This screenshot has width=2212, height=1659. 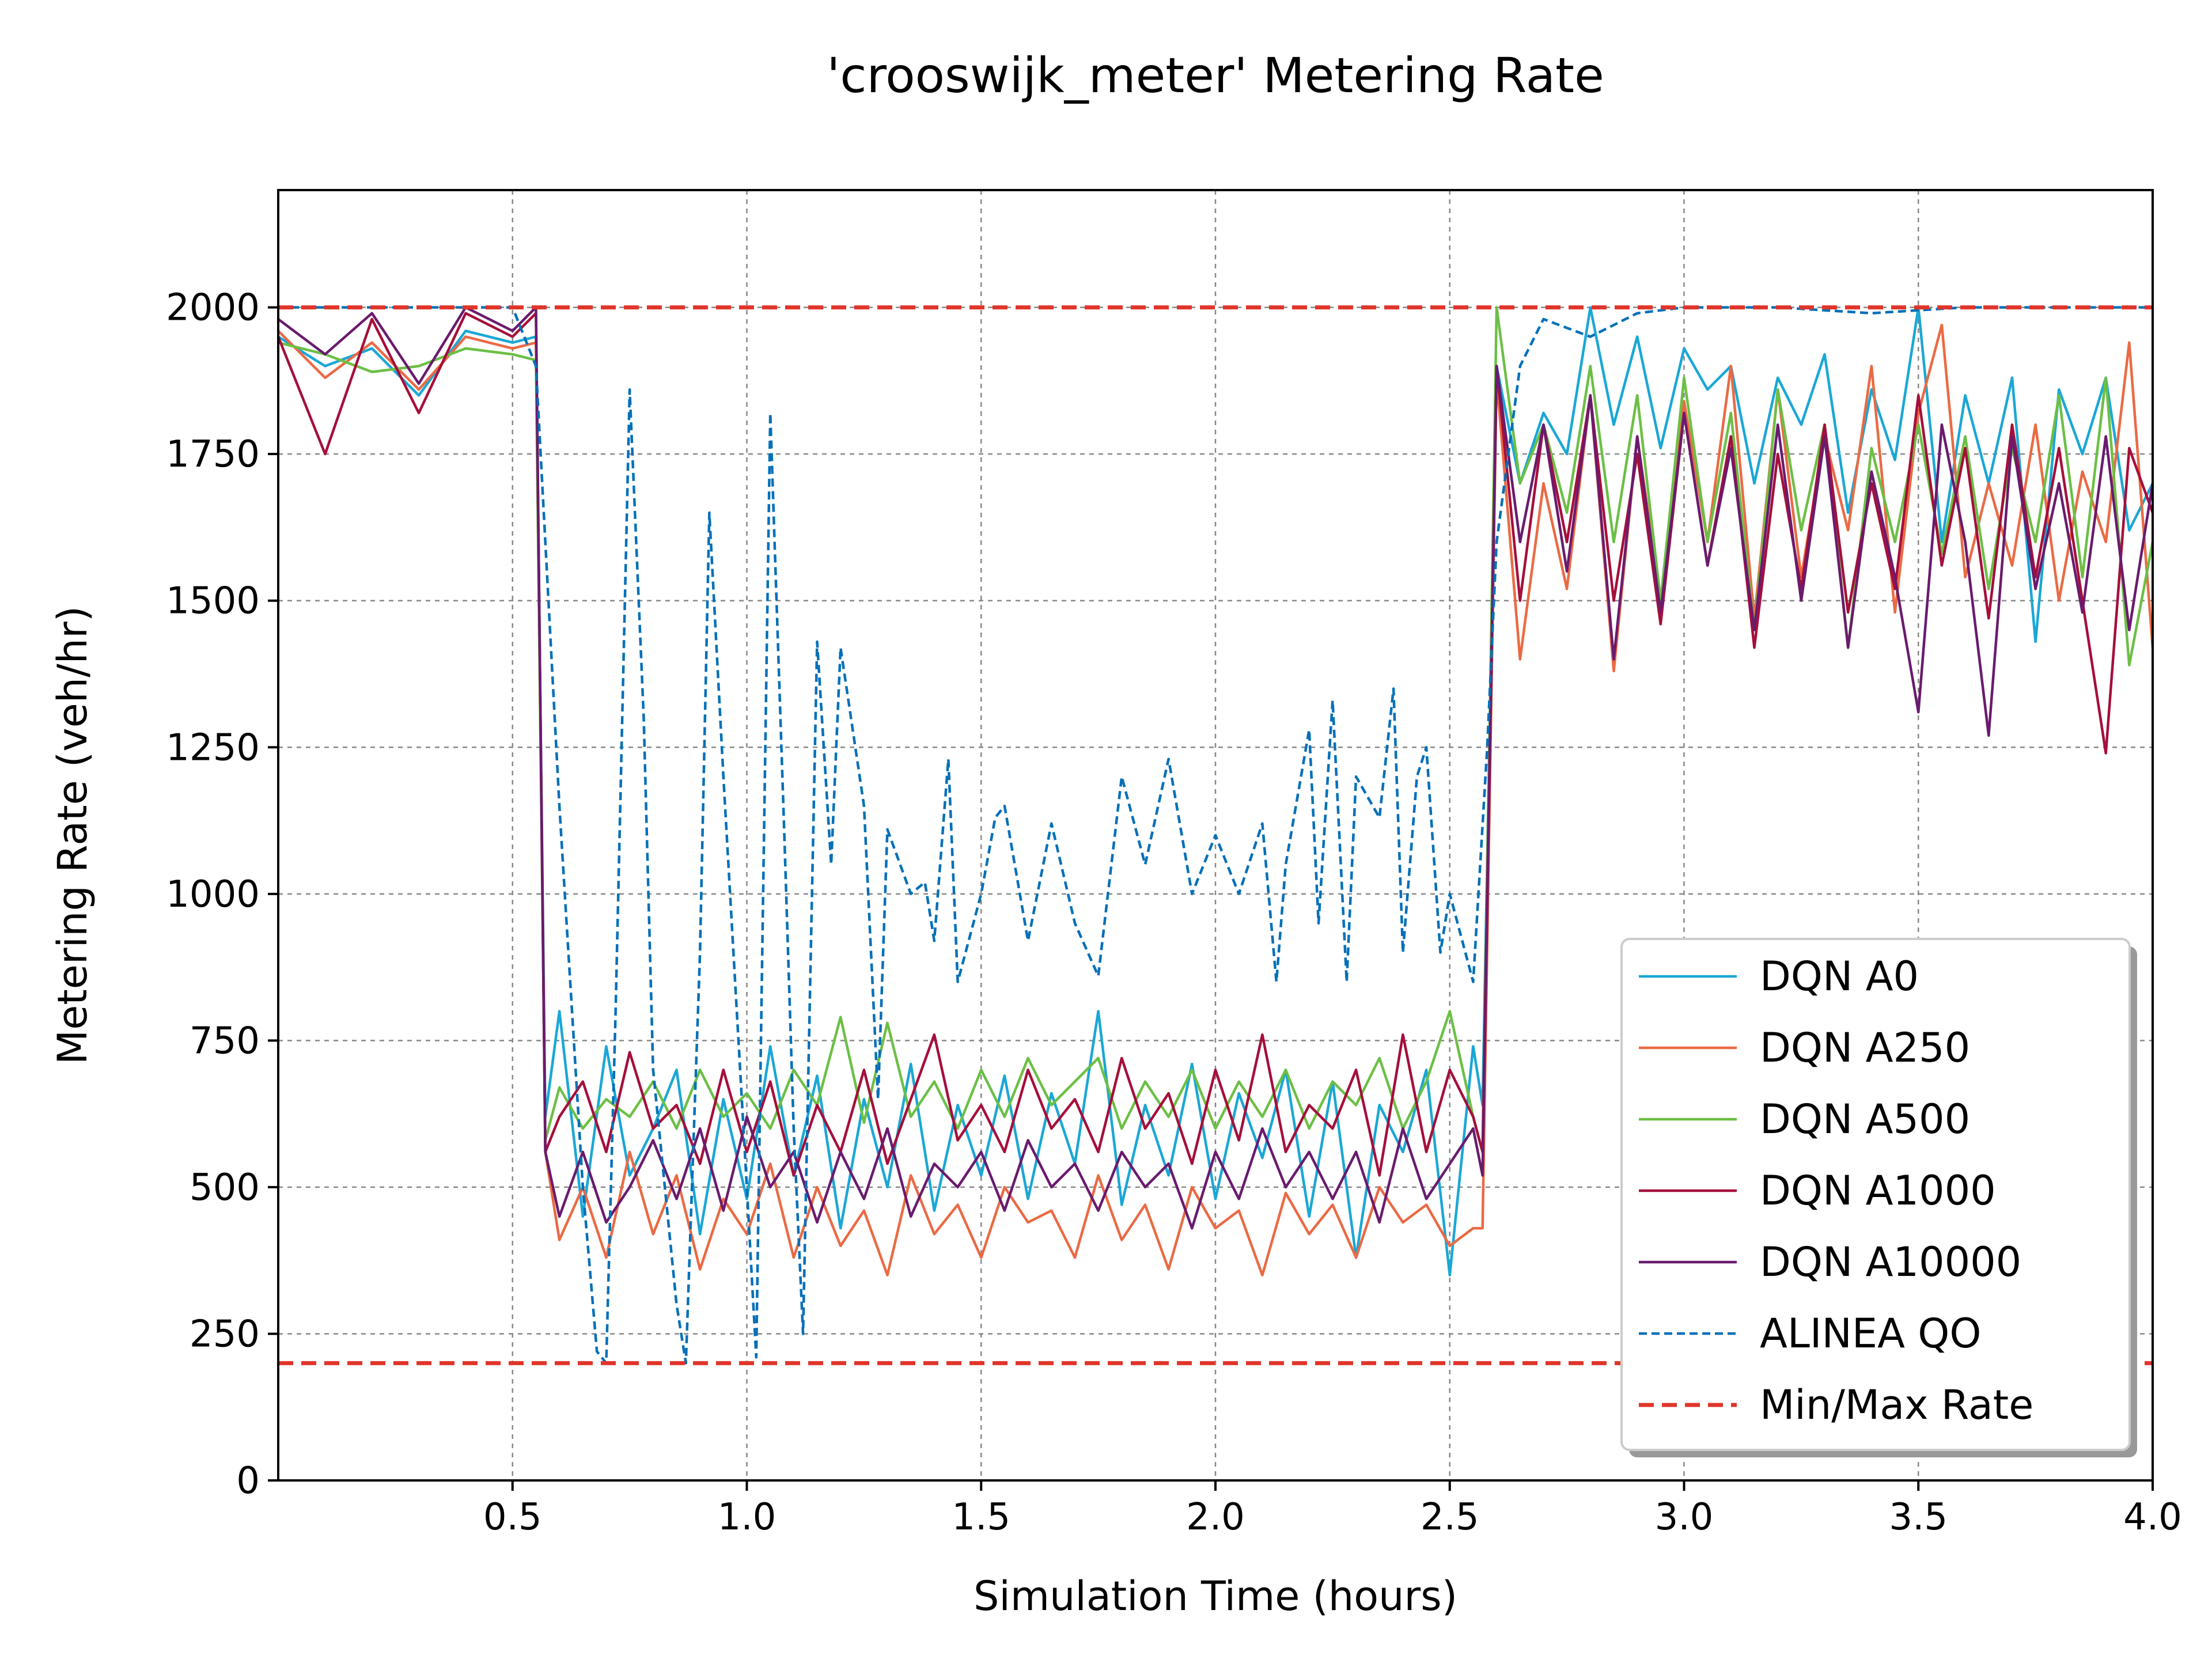 What do you see at coordinates (981, 1517) in the screenshot?
I see `x-tick-label: 1.5` at bounding box center [981, 1517].